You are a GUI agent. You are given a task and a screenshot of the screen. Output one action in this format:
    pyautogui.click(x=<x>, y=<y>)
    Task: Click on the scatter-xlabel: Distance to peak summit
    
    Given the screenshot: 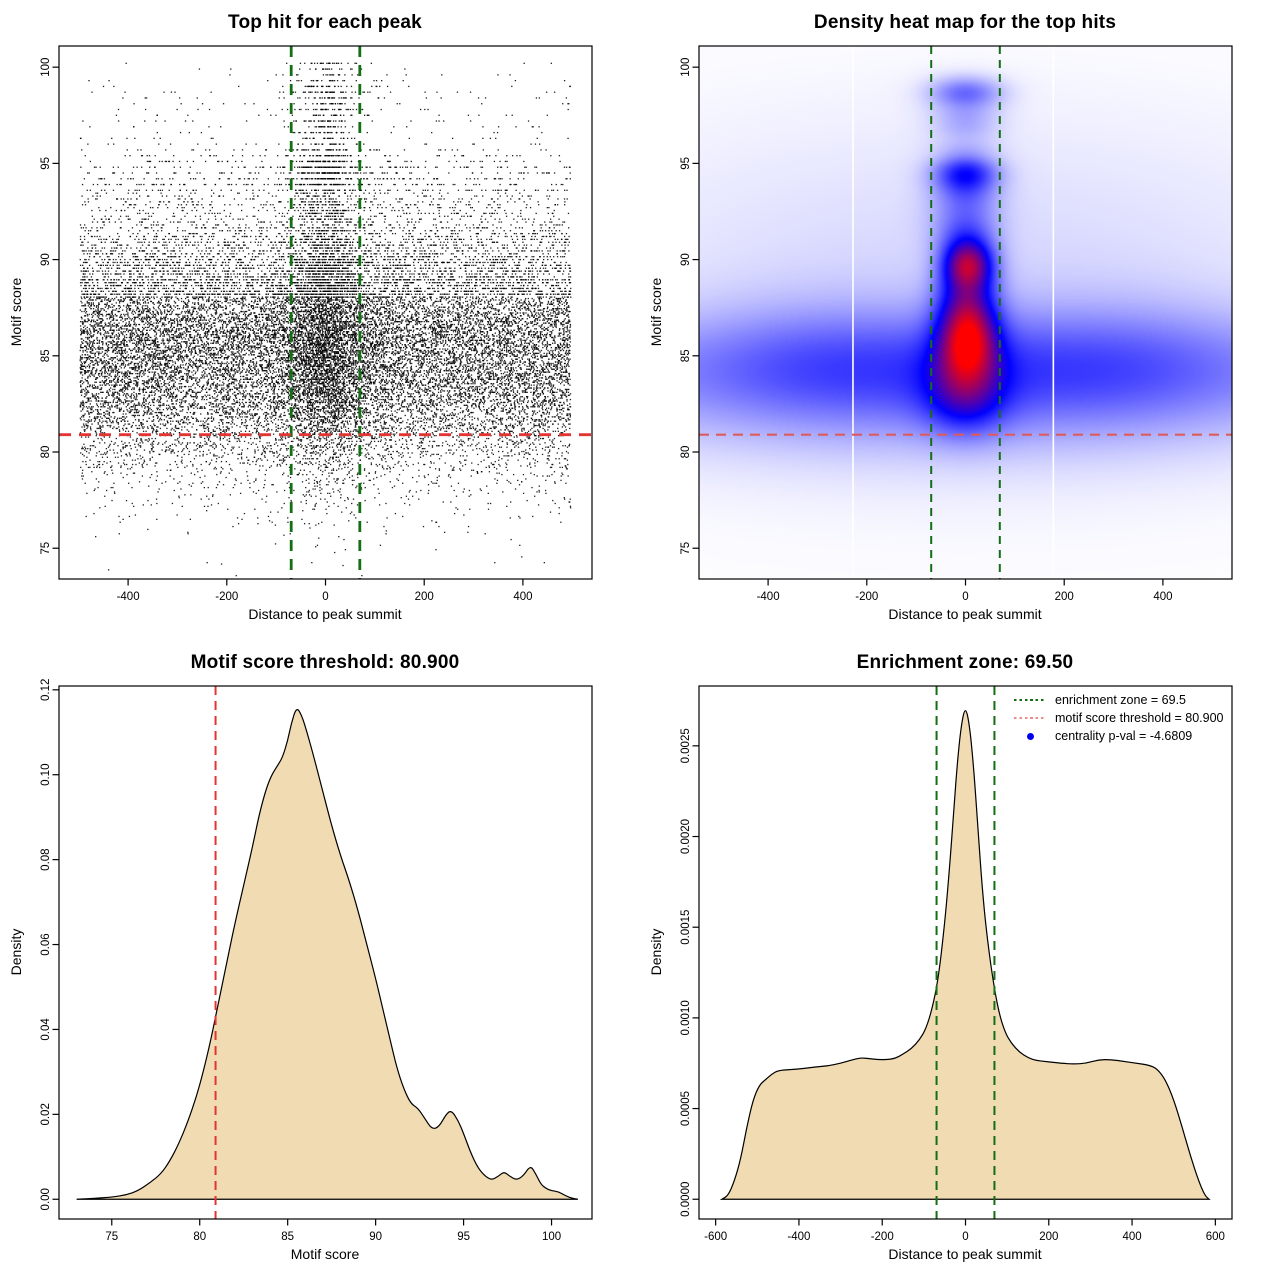 What is the action you would take?
    pyautogui.click(x=325, y=614)
    